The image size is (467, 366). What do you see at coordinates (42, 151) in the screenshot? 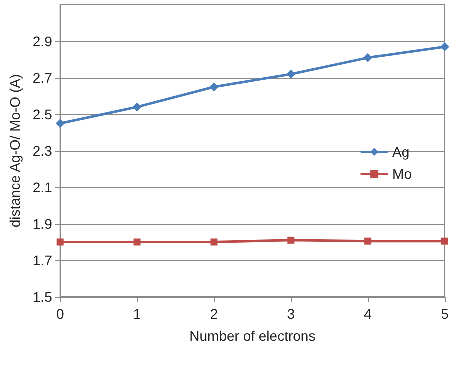
I see `y-tick-label: 2.3` at bounding box center [42, 151].